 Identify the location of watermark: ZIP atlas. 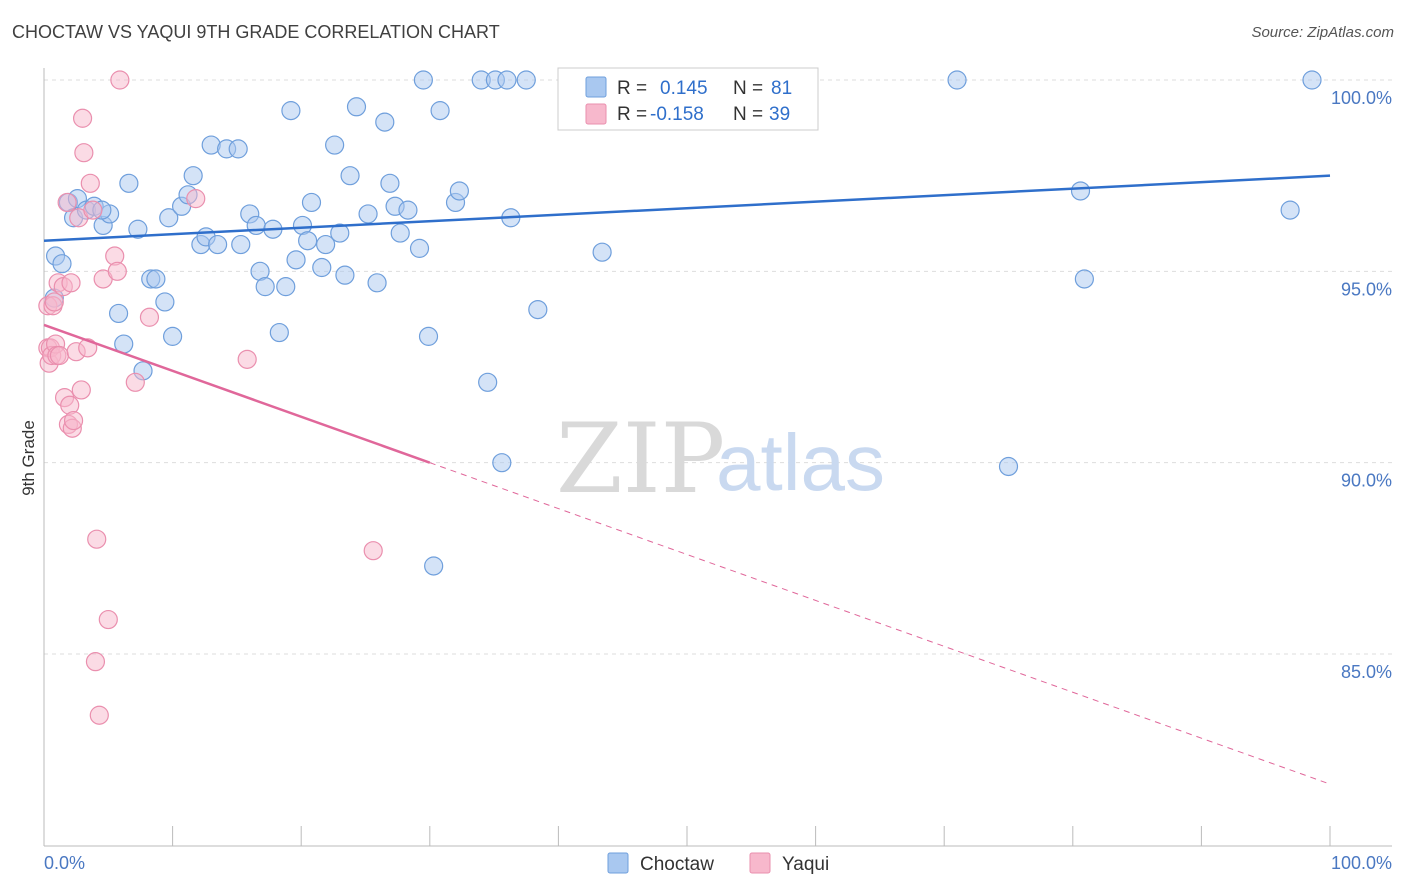
(720, 459).